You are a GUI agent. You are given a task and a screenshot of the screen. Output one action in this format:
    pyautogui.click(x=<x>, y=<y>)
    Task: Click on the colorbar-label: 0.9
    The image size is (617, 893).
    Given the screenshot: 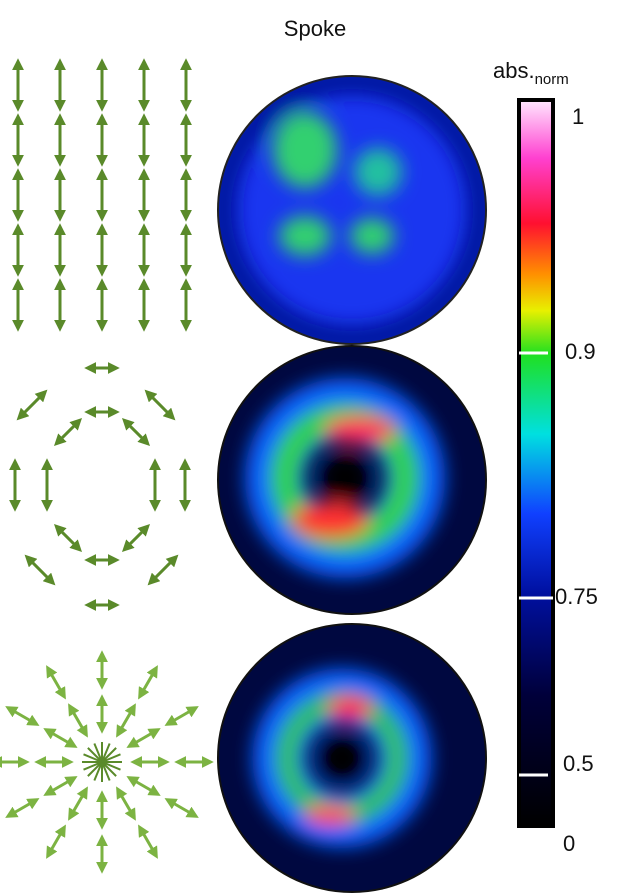 What is the action you would take?
    pyautogui.click(x=580, y=351)
    